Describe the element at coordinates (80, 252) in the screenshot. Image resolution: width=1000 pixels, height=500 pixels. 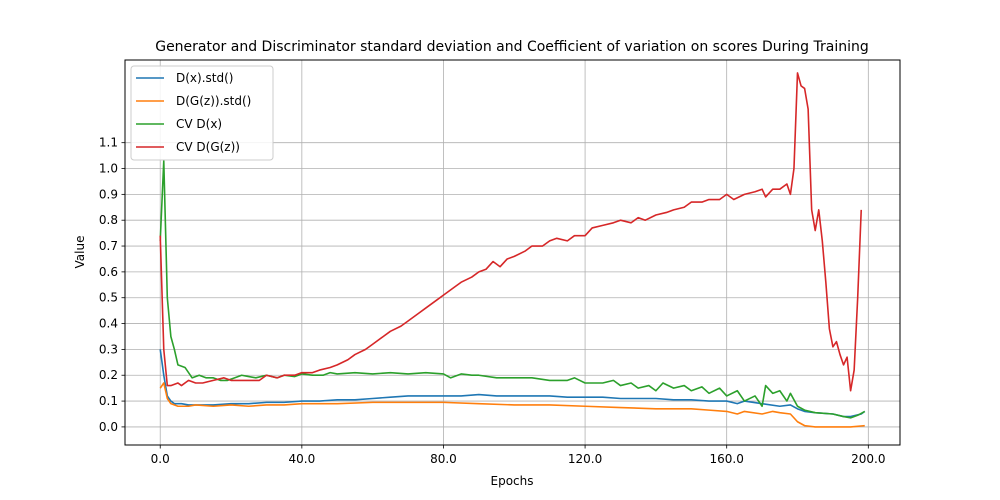
I see `y-axis-label: Value` at that location.